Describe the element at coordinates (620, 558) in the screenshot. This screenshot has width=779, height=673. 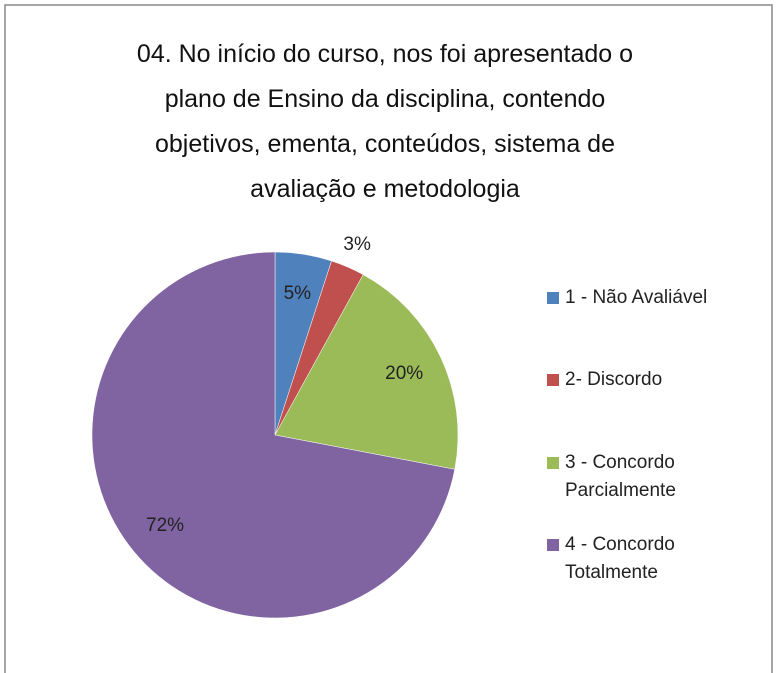
I see `legend-label: 4 - Concordo Totalmente` at that location.